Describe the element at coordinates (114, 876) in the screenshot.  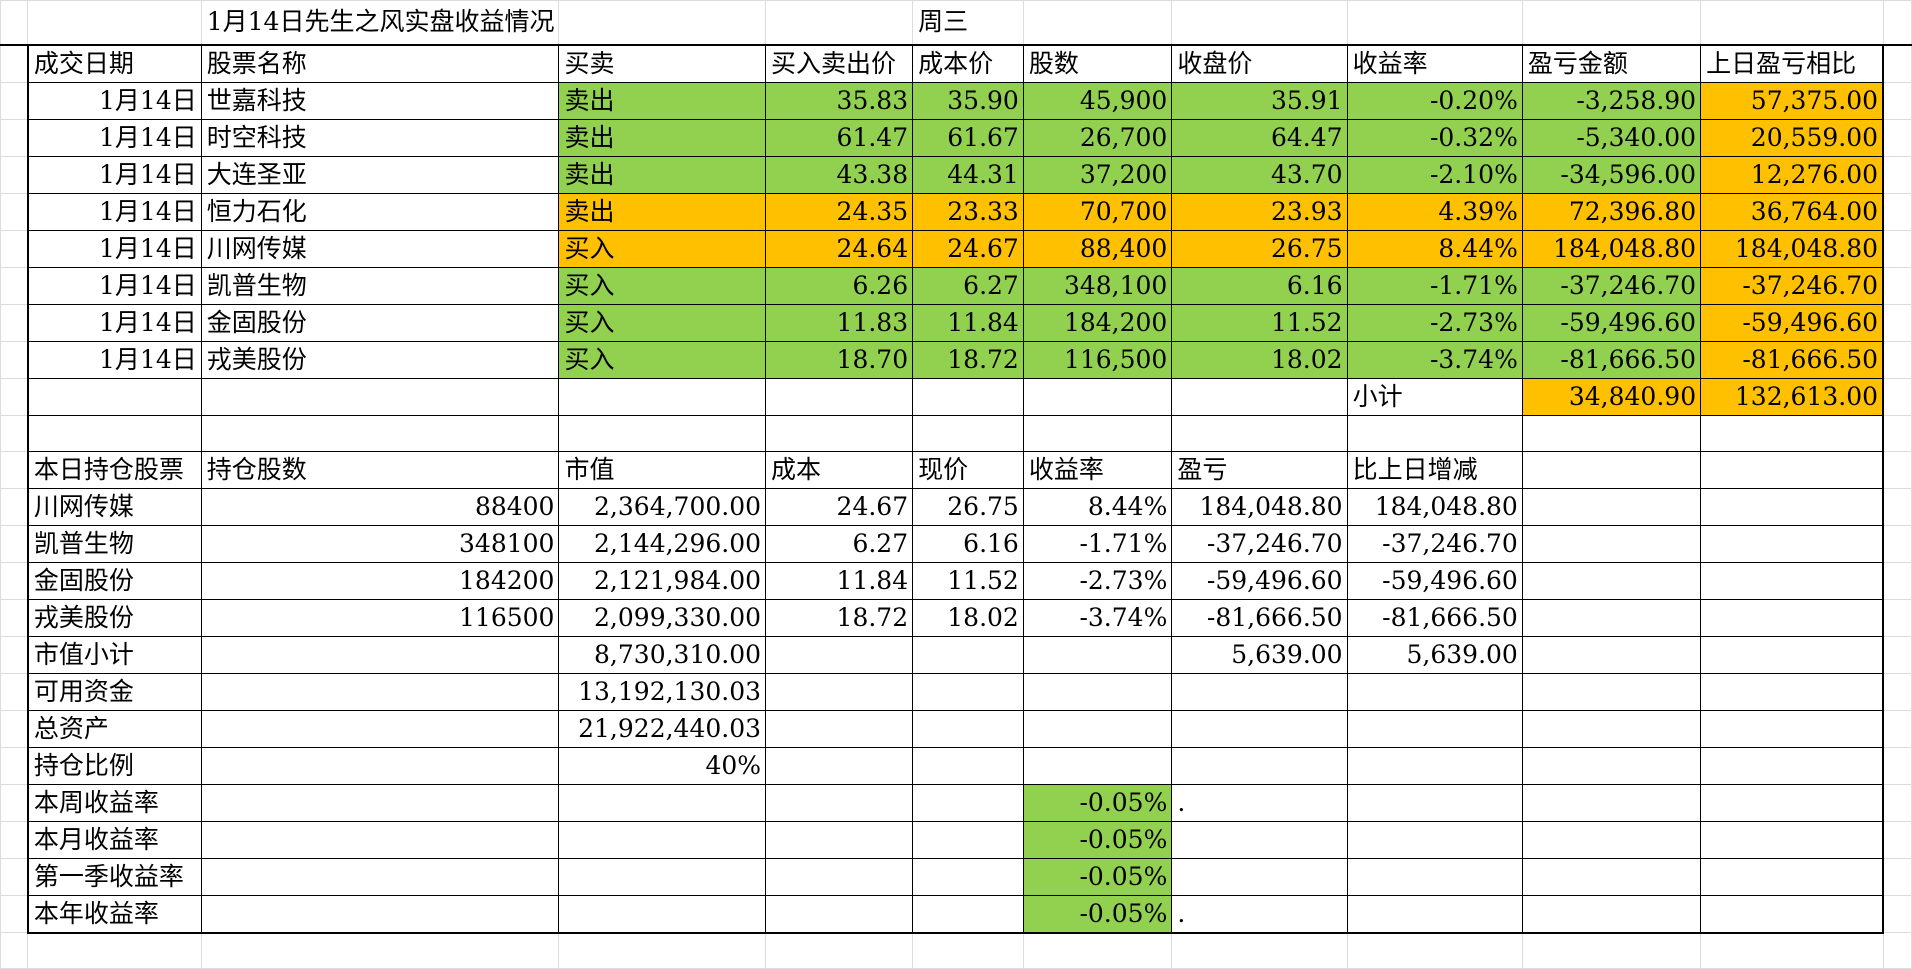
I see `return-label: 第一季收益率` at that location.